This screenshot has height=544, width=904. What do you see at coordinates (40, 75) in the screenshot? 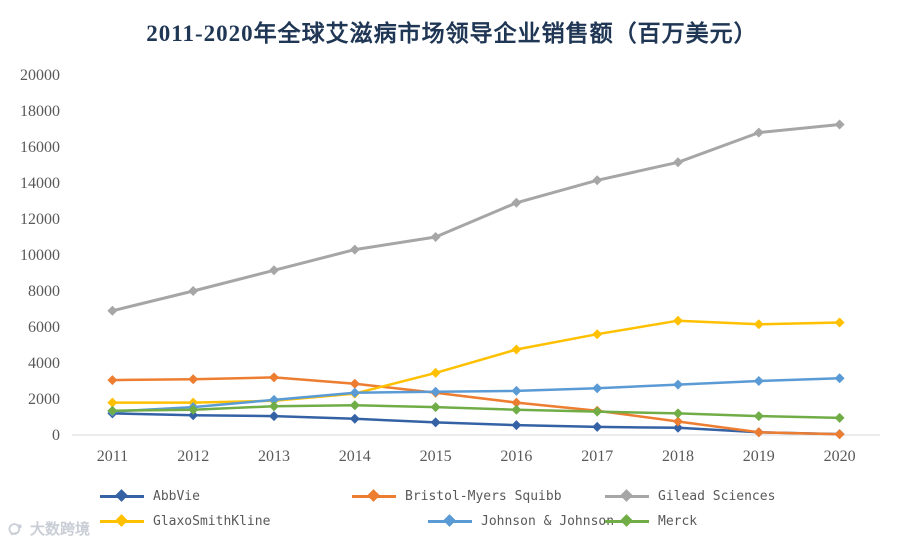
I see `y-axis-tick-label: 20000` at bounding box center [40, 75].